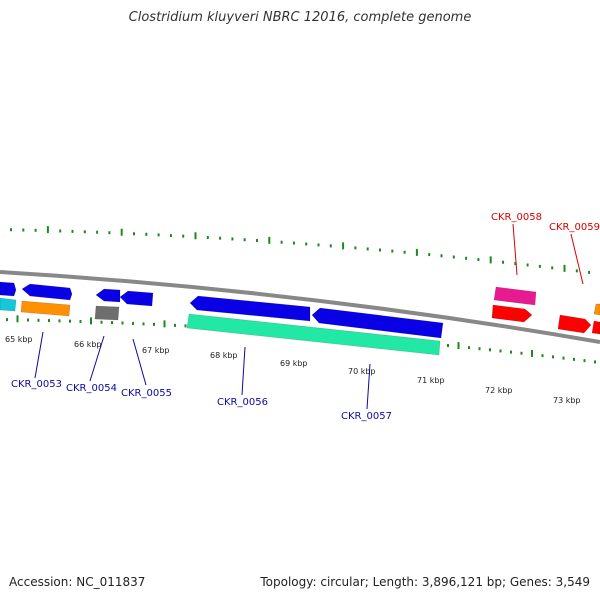 This screenshot has height=600, width=600. I want to click on gene-box-orange-edge, so click(596, 309).